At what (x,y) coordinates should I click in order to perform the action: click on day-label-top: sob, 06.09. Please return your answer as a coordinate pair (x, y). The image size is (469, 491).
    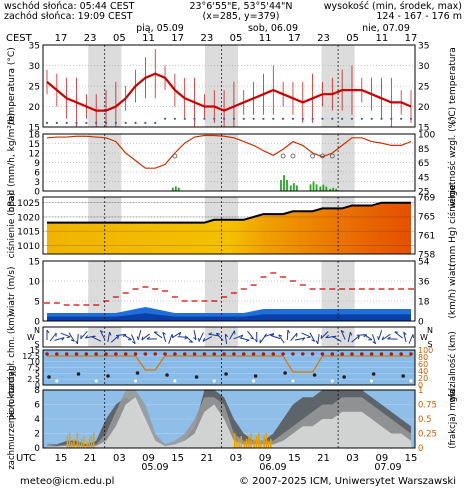
    Looking at the image, I should click on (273, 28).